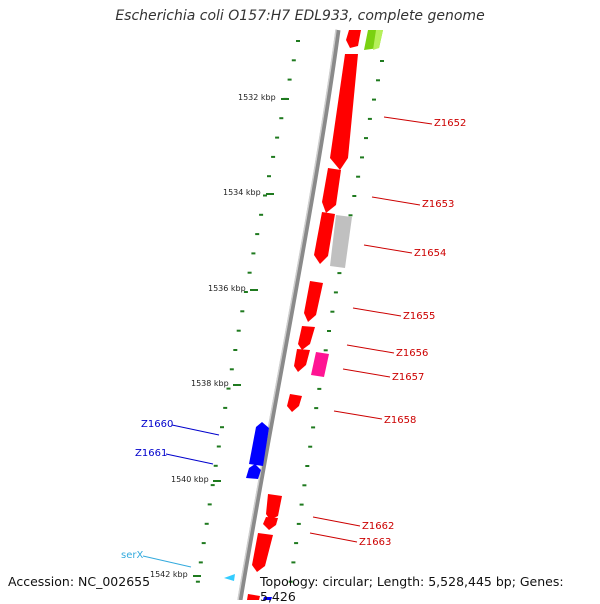 The image size is (600, 604). What do you see at coordinates (419, 316) in the screenshot?
I see `label-z1655: Z1655` at bounding box center [419, 316].